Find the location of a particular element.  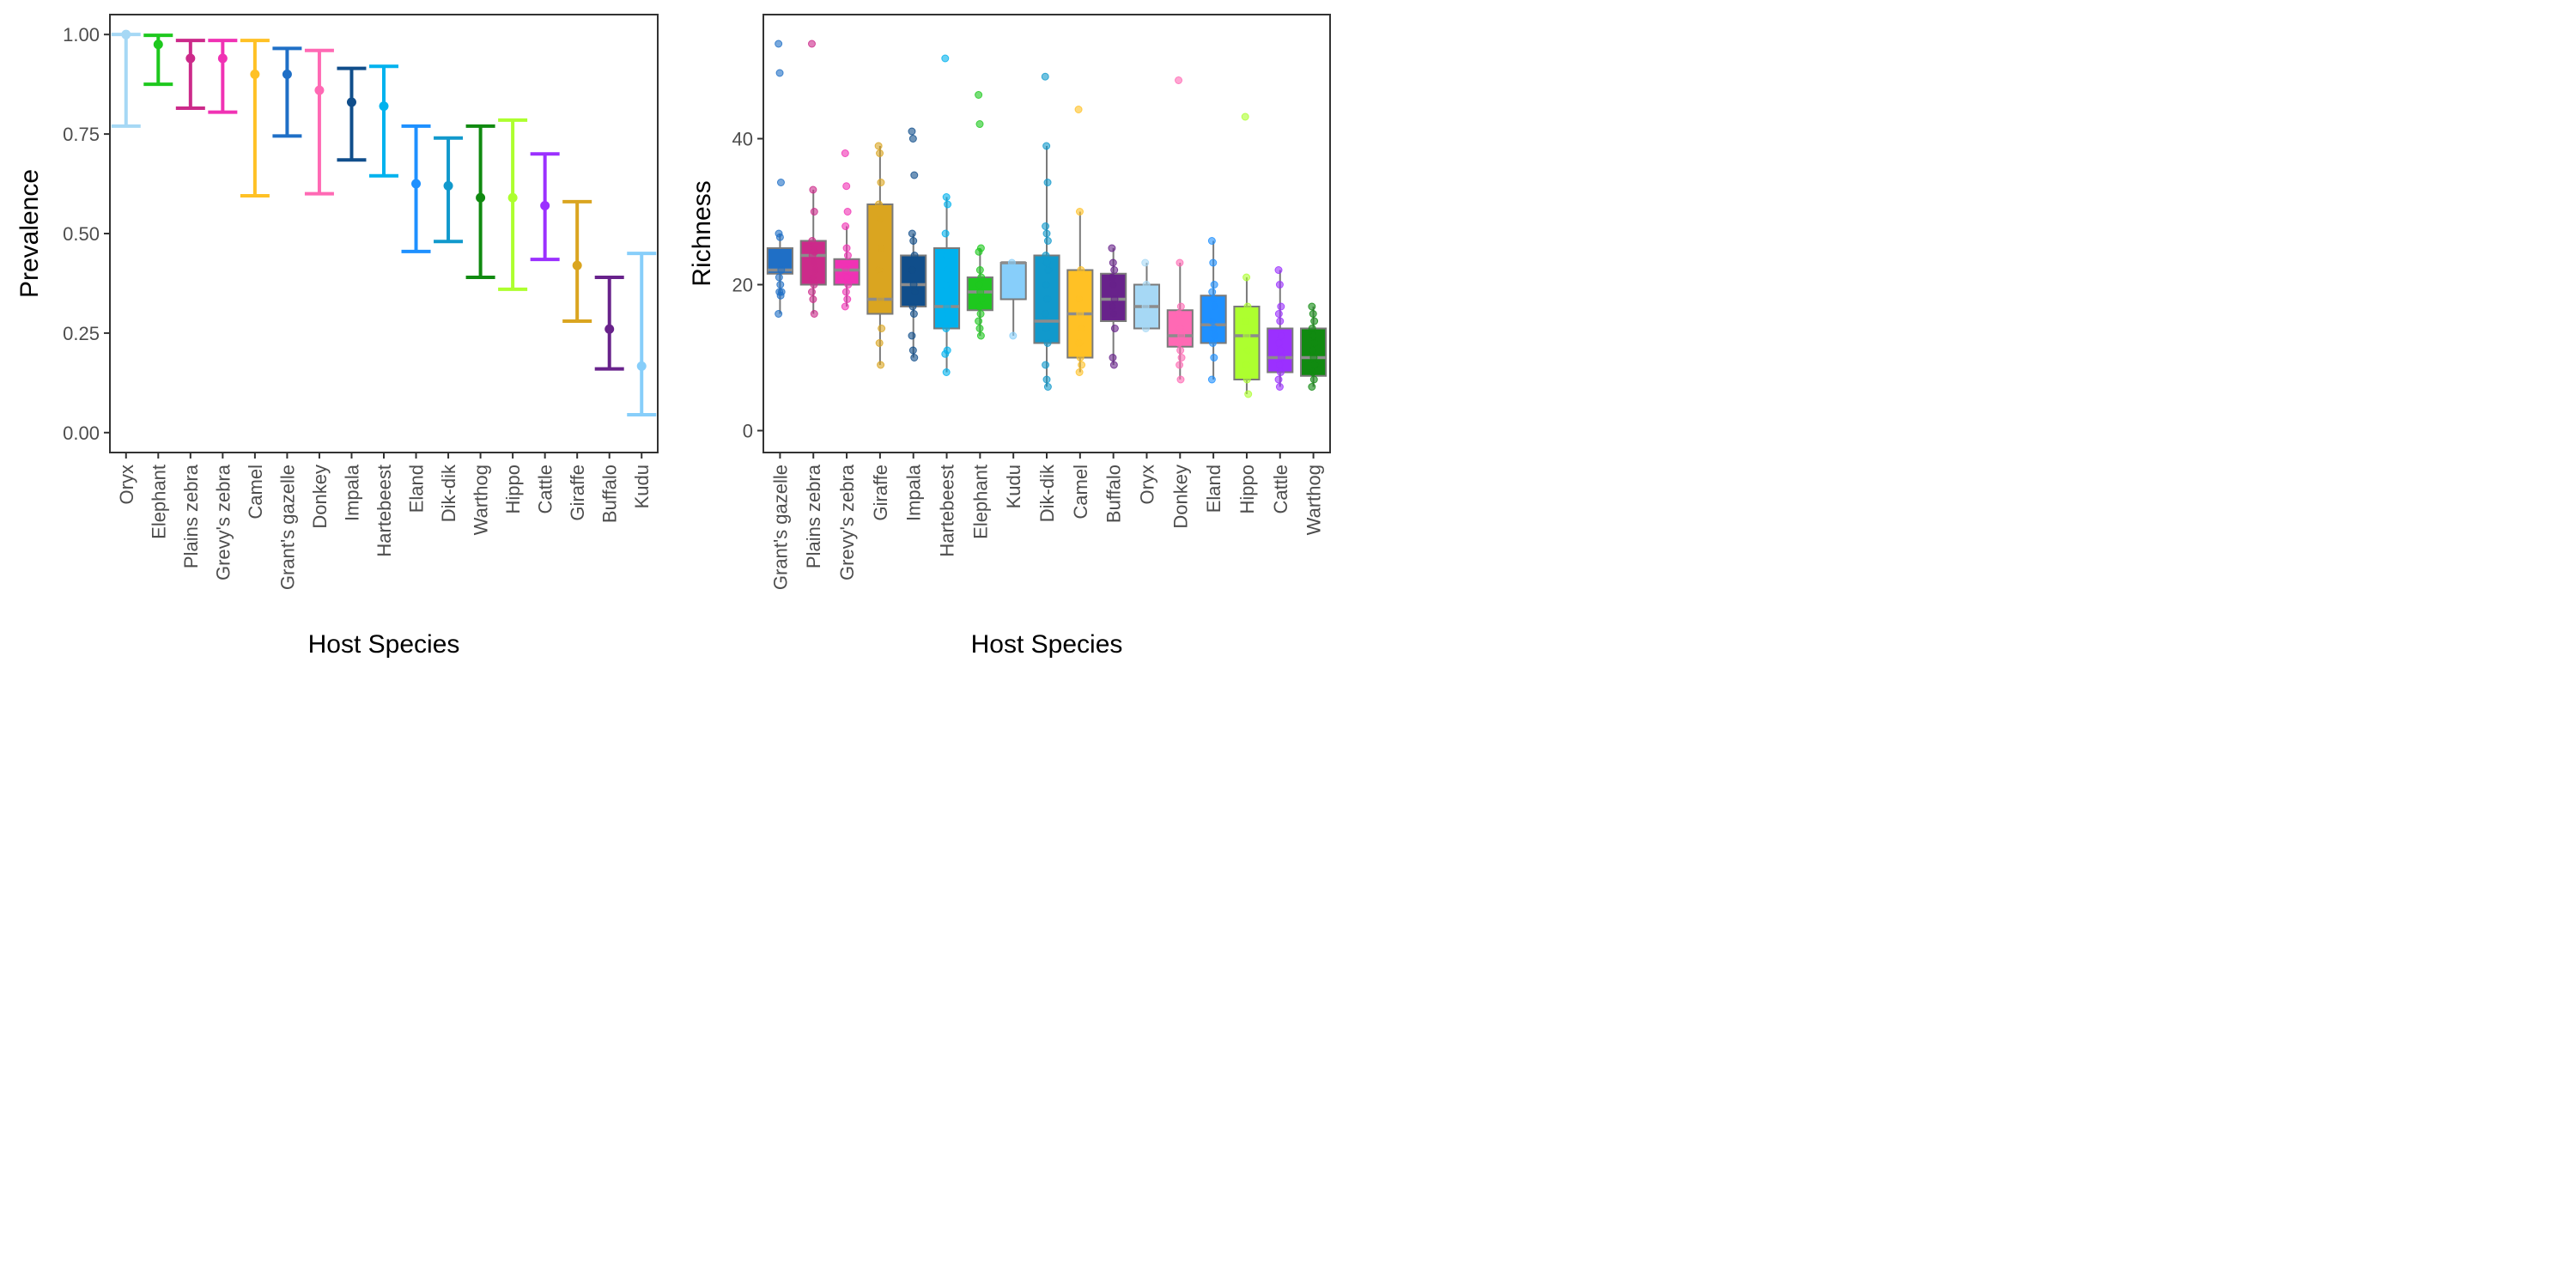

x-tick-label: Hartebeest is located at coordinates (947, 511).